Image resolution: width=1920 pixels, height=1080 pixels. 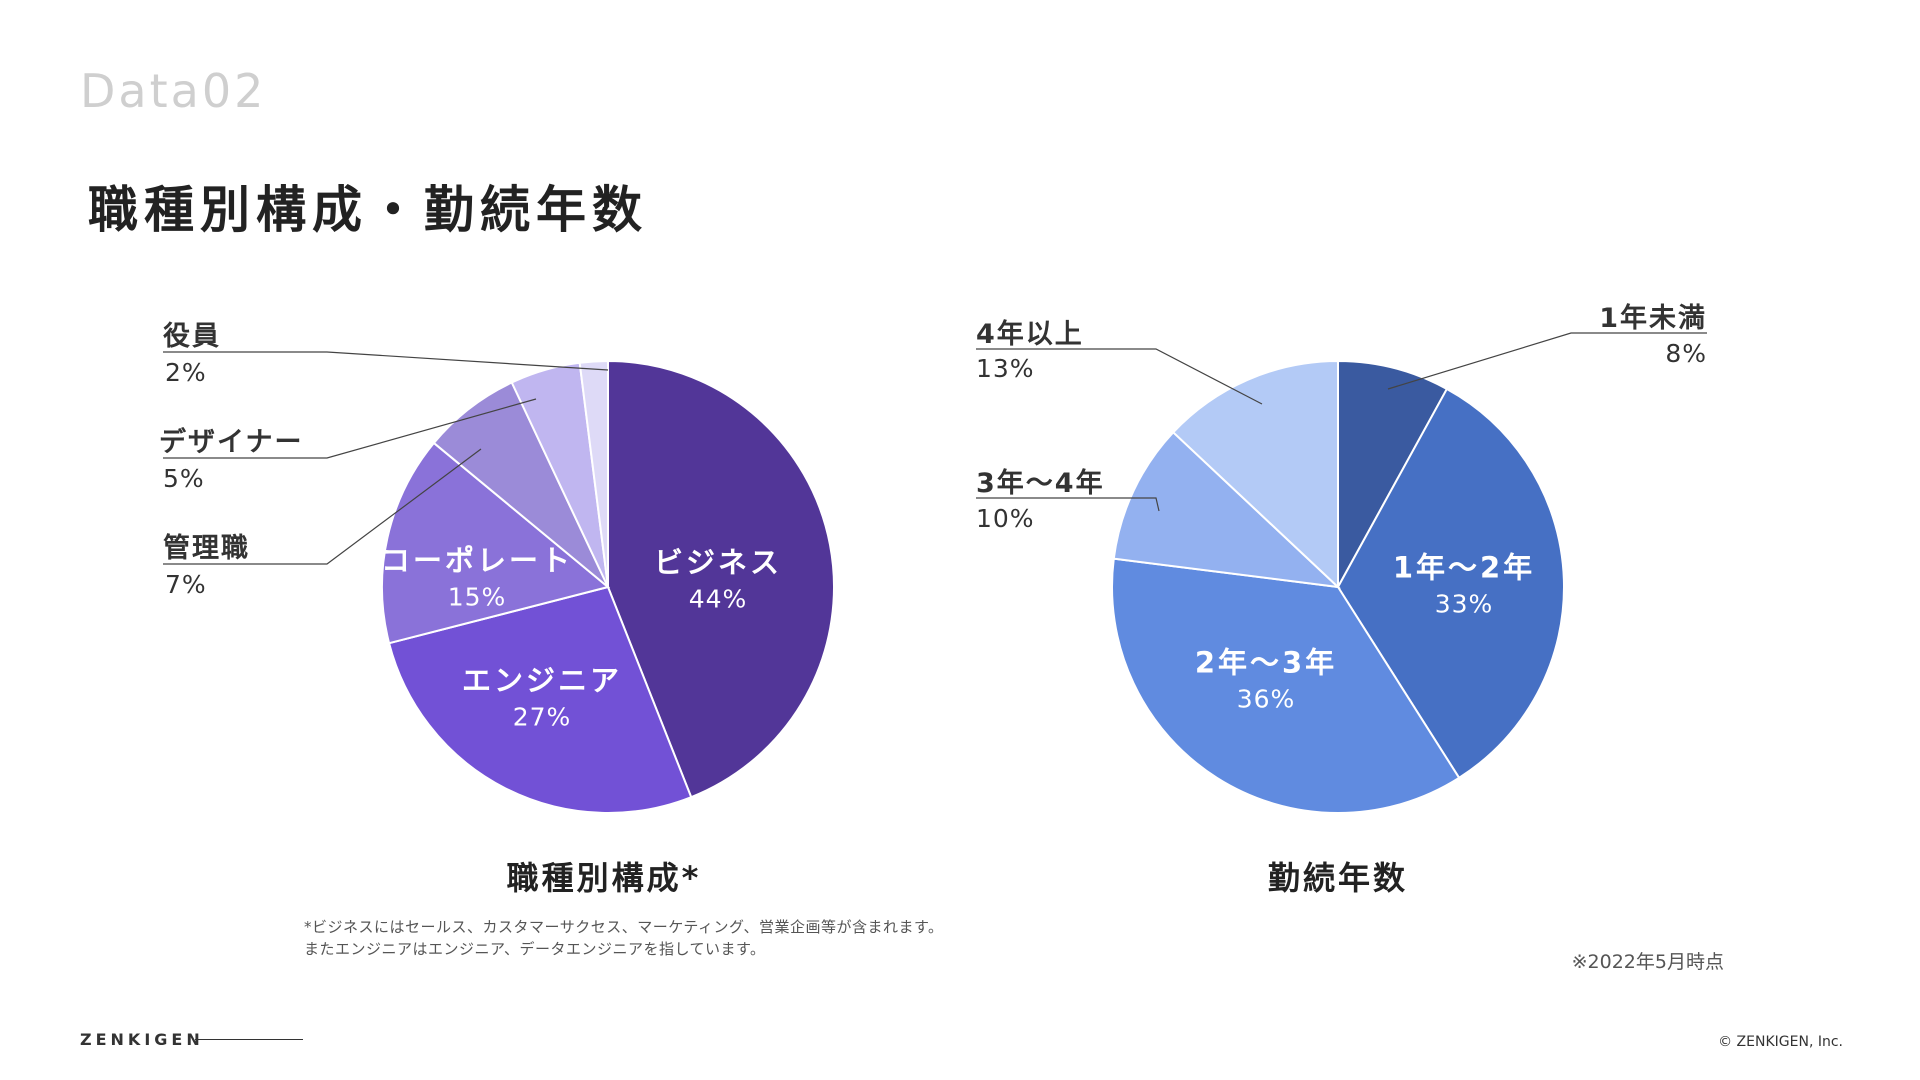 I want to click on slice-label-2nen-3nen: 2年～3年 36%, so click(x=1266, y=680).